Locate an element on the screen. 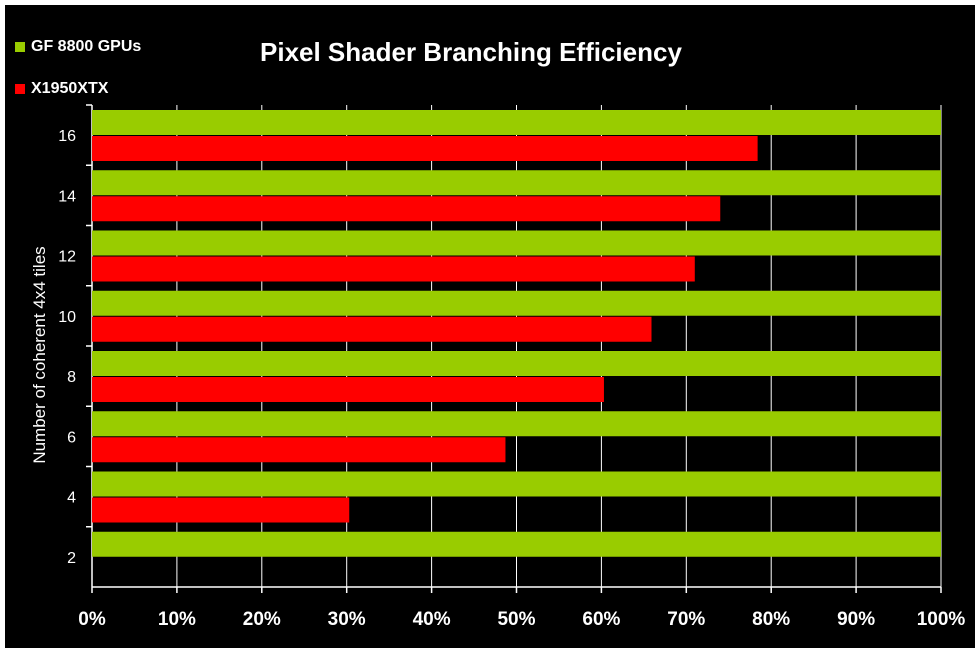 The image size is (978, 653). y-tick-label: 12 is located at coordinates (67, 257).